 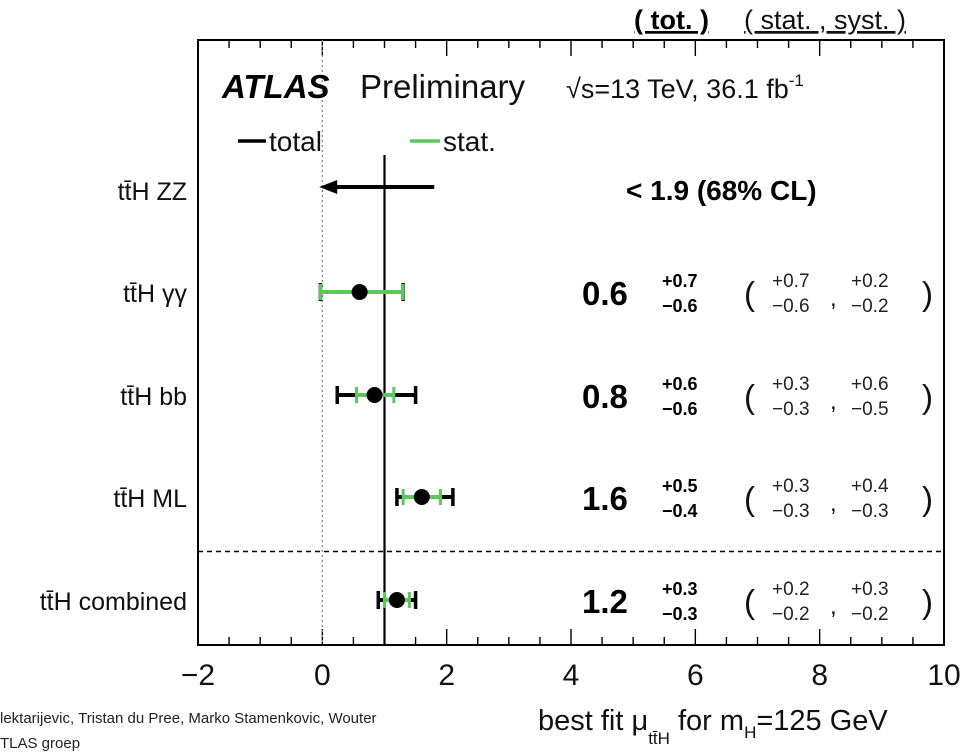 What do you see at coordinates (328, 187) in the screenshot?
I see `limit-arrow` at bounding box center [328, 187].